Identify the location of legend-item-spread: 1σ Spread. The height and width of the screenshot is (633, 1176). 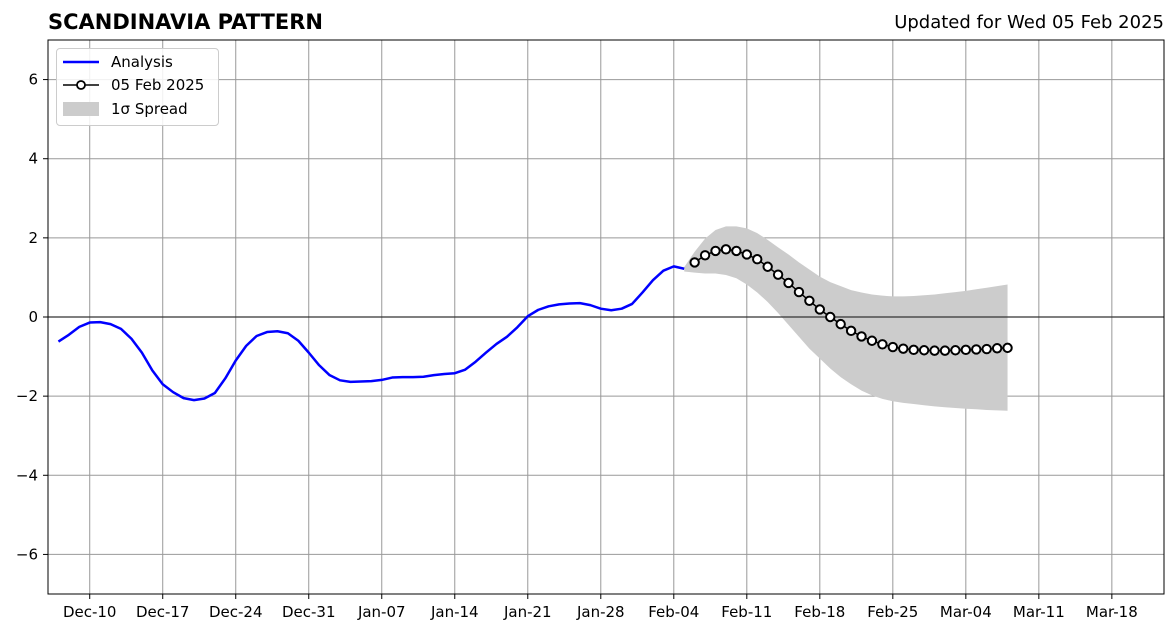
(137, 109).